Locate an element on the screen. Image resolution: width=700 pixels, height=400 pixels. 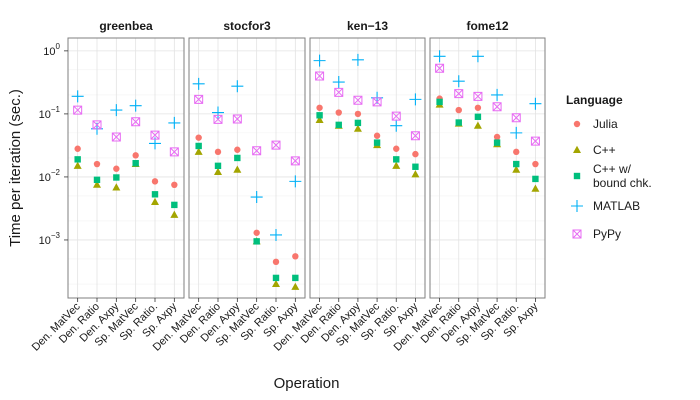
facet-title: ken−13 is located at coordinates (367, 26).